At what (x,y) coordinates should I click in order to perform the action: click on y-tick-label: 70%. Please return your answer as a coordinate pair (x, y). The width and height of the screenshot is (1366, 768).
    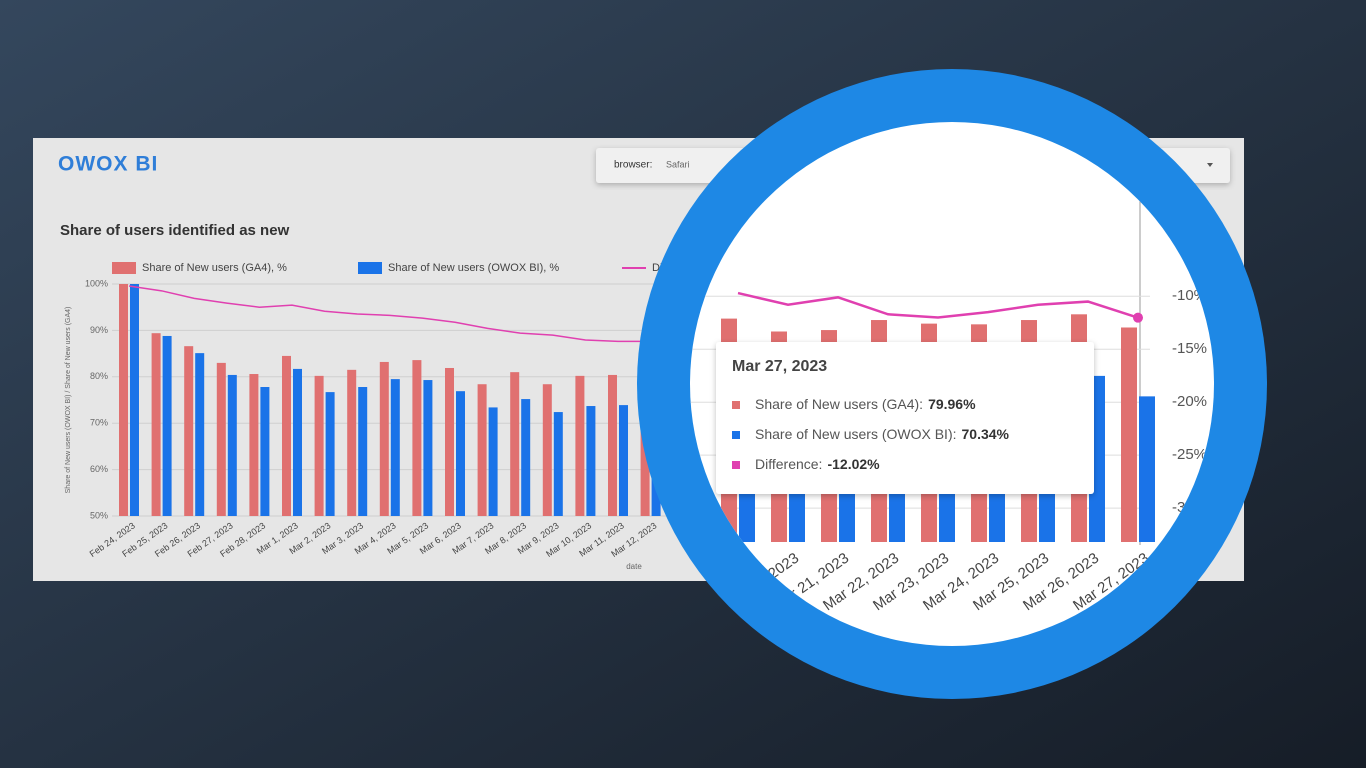
    Looking at the image, I should click on (99, 423).